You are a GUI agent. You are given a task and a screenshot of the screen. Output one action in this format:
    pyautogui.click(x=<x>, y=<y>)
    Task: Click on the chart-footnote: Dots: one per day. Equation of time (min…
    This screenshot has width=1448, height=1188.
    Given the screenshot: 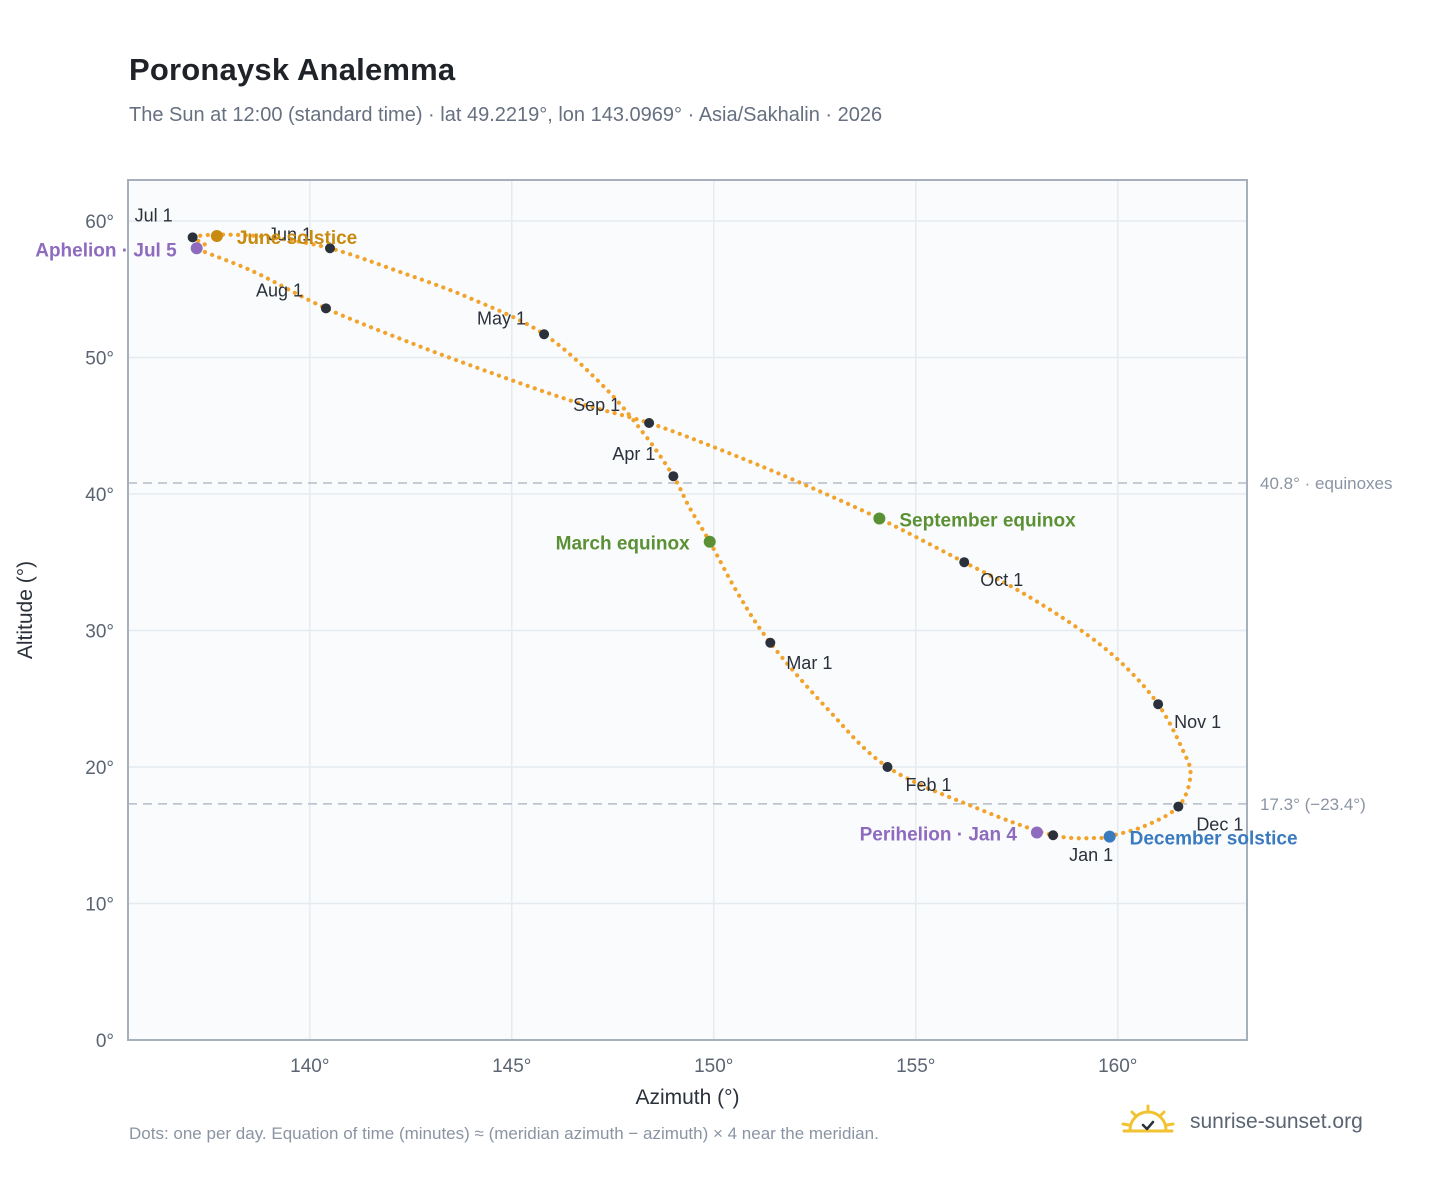 What is the action you would take?
    pyautogui.click(x=504, y=1133)
    